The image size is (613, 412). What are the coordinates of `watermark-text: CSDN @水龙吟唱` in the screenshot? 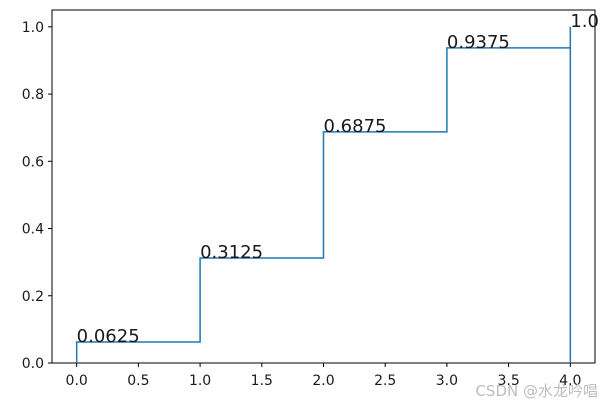 It's located at (536, 391).